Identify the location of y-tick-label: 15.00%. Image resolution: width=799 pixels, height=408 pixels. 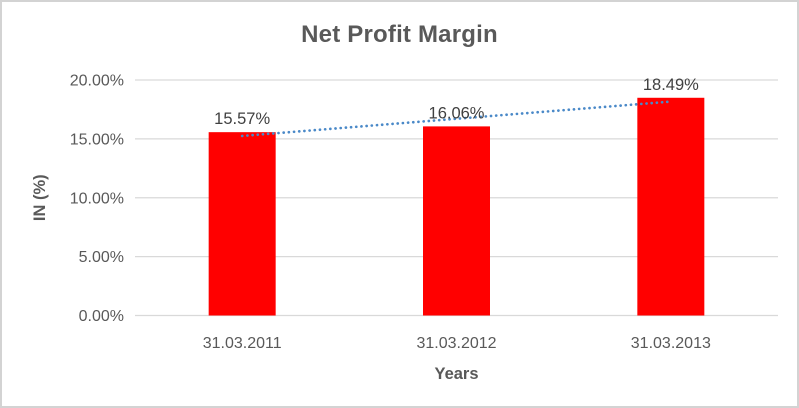
(97, 139).